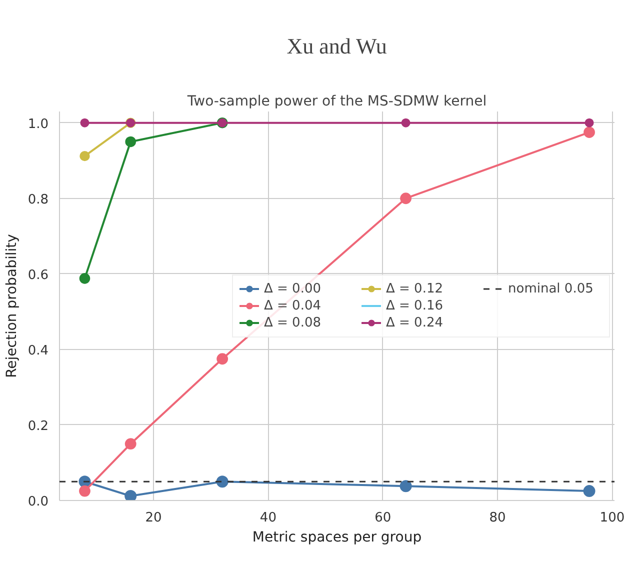 The width and height of the screenshot is (630, 580). I want to click on y-tick-label: 0.8, so click(38, 200).